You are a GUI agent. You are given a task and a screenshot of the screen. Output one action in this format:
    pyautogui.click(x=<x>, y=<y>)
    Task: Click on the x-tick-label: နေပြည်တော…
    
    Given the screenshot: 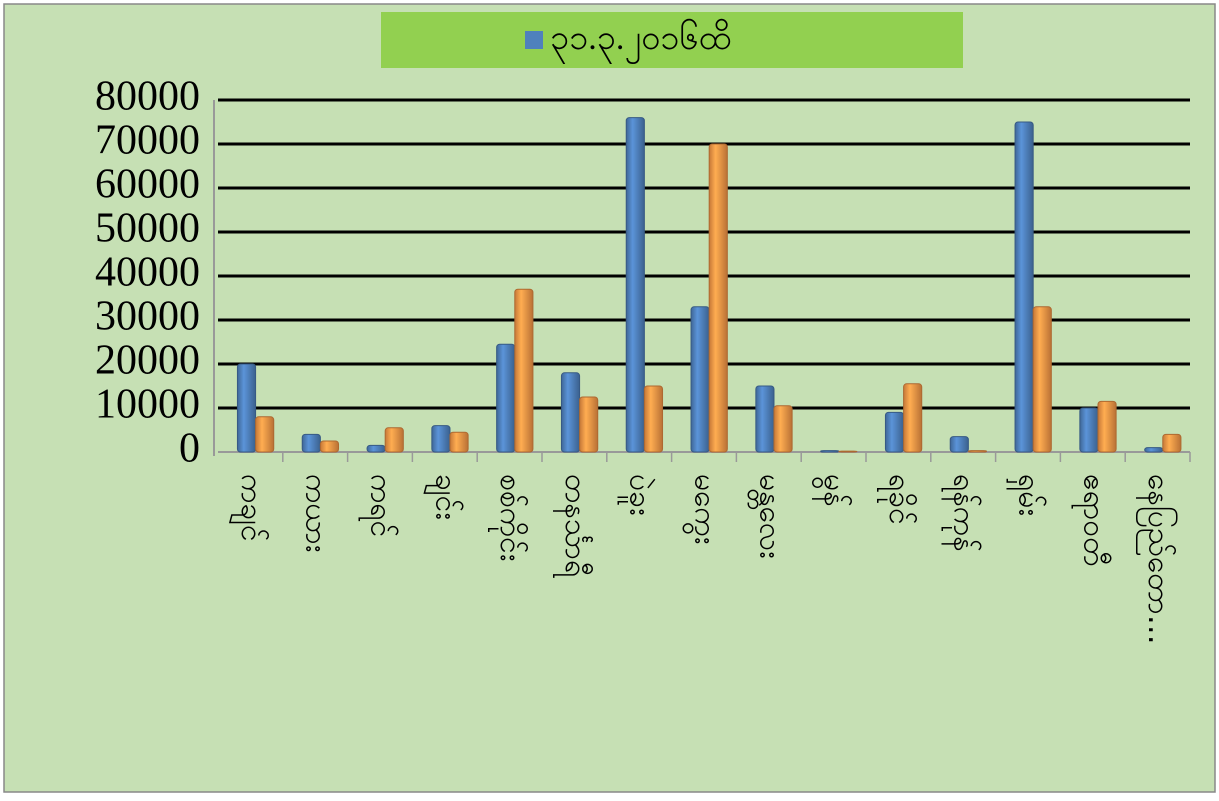 What is the action you would take?
    pyautogui.click(x=1156, y=559)
    